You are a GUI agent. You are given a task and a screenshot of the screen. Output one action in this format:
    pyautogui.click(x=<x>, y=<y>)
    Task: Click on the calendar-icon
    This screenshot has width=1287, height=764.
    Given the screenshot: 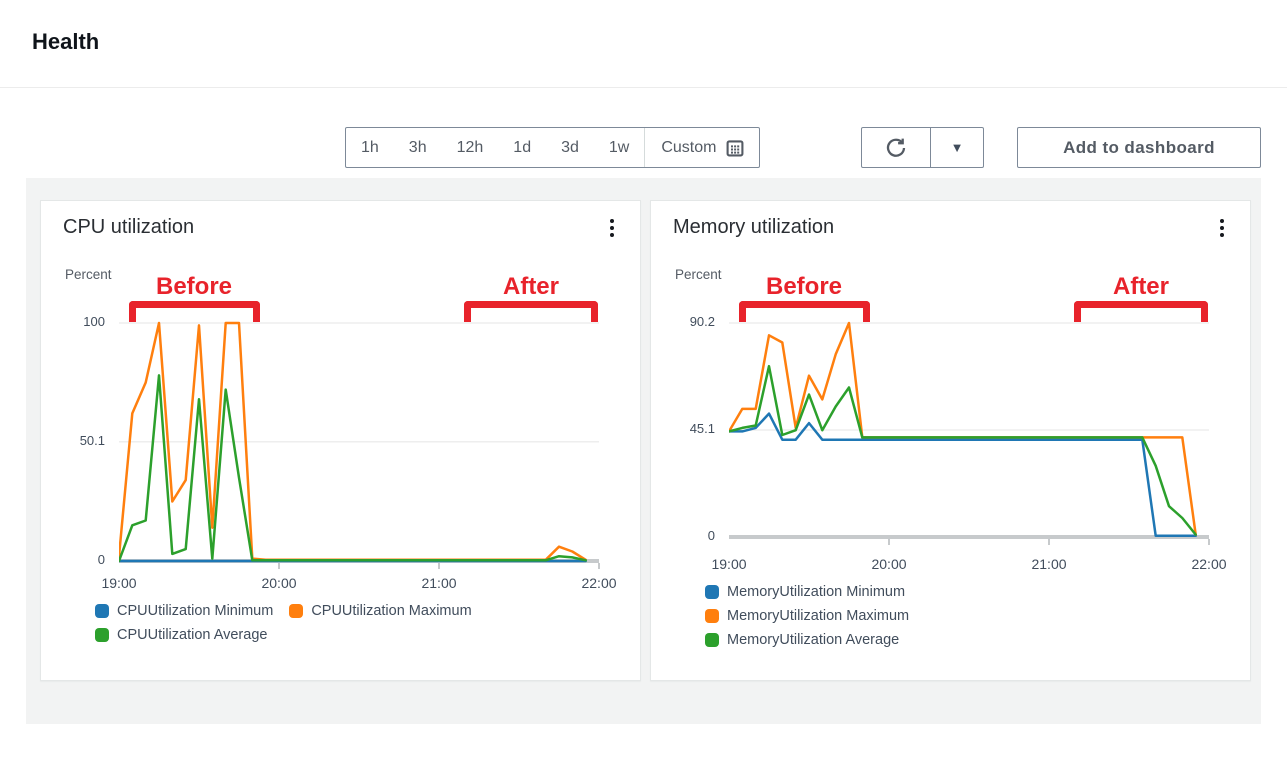 What is the action you would take?
    pyautogui.click(x=735, y=148)
    